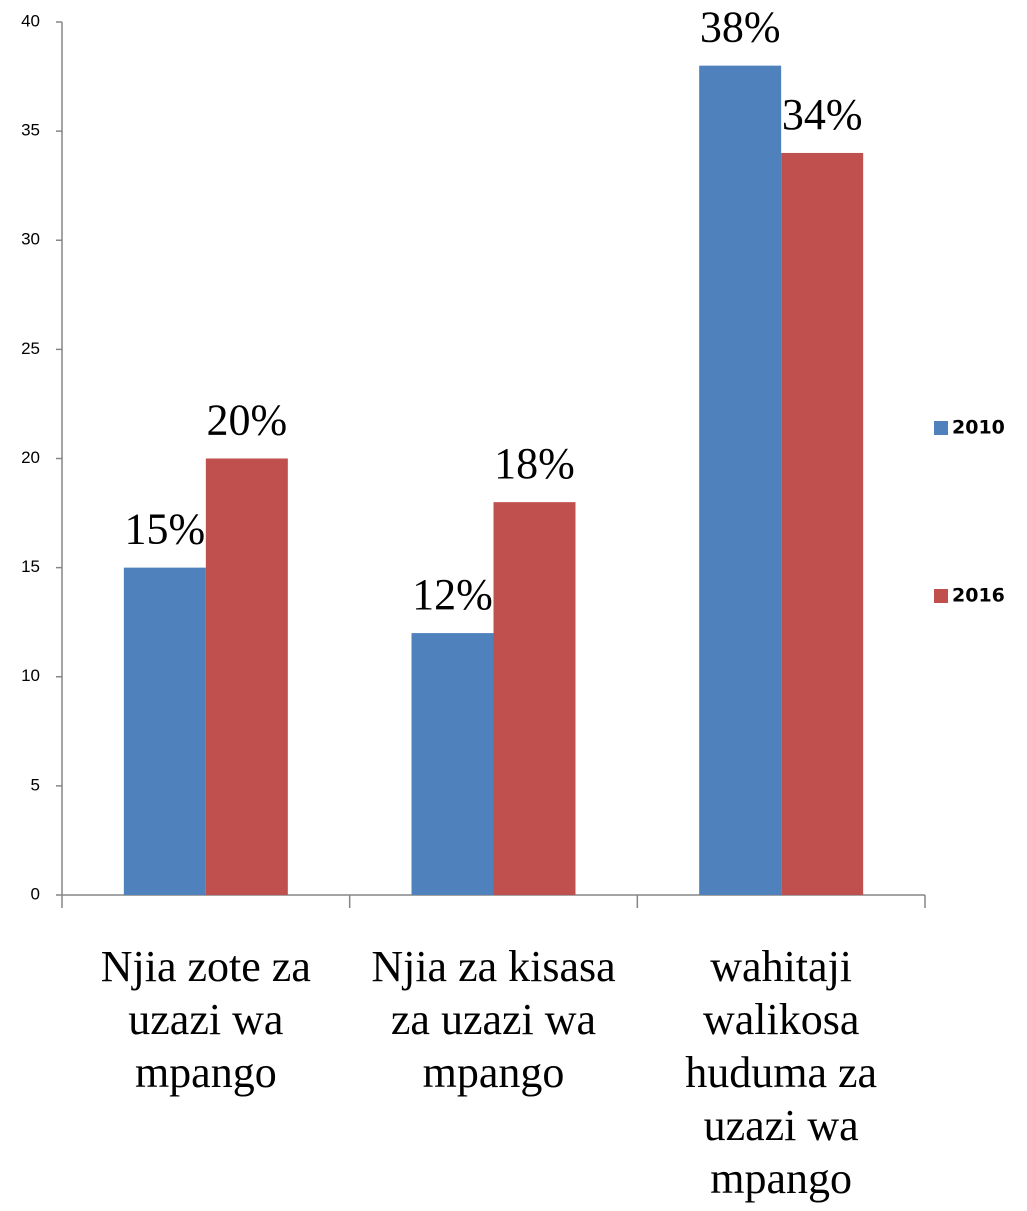 The height and width of the screenshot is (1211, 1027). What do you see at coordinates (30, 239) in the screenshot?
I see `y-tick-label: 30` at bounding box center [30, 239].